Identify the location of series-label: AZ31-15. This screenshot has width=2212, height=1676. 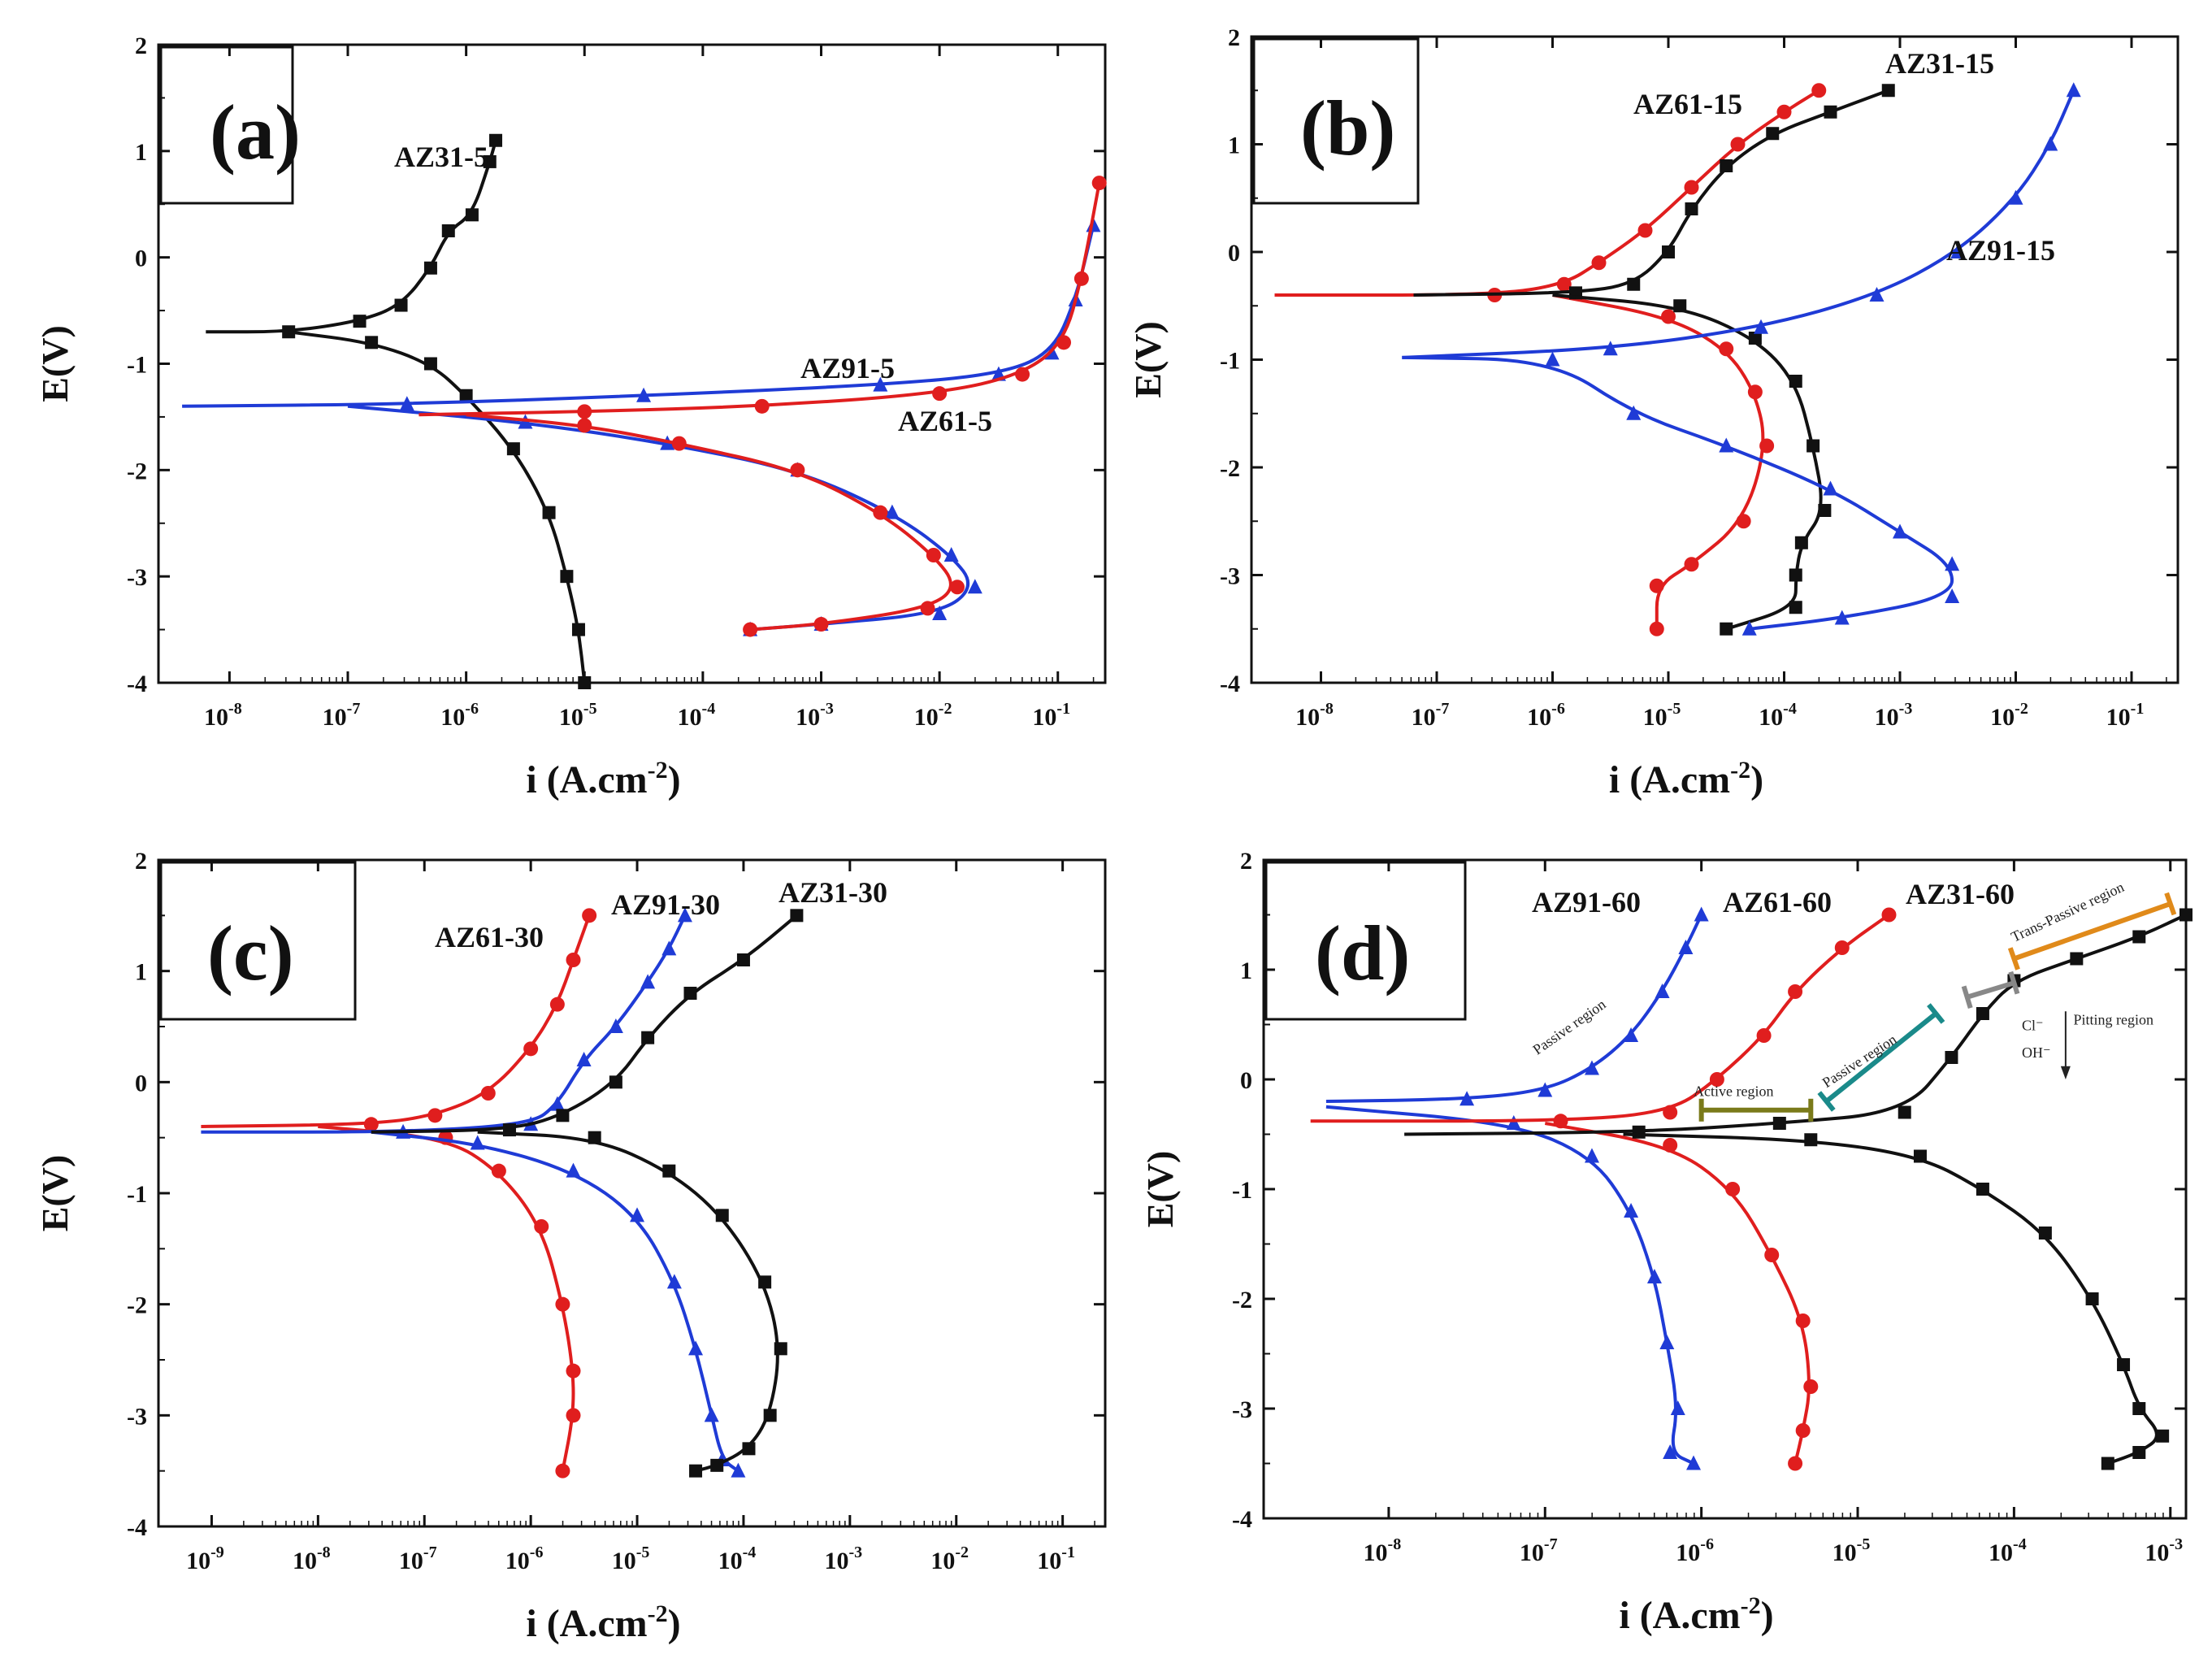
(1940, 64).